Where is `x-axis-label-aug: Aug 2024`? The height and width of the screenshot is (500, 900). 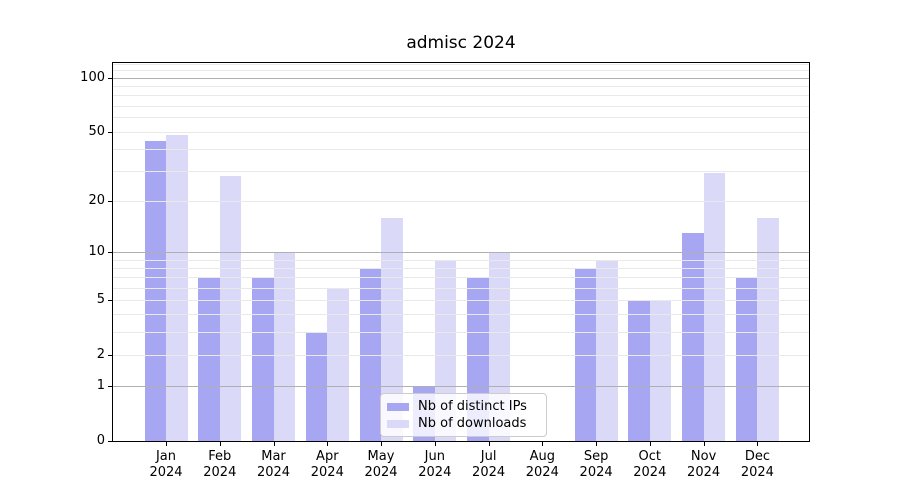
x-axis-label-aug: Aug 2024 is located at coordinates (542, 465).